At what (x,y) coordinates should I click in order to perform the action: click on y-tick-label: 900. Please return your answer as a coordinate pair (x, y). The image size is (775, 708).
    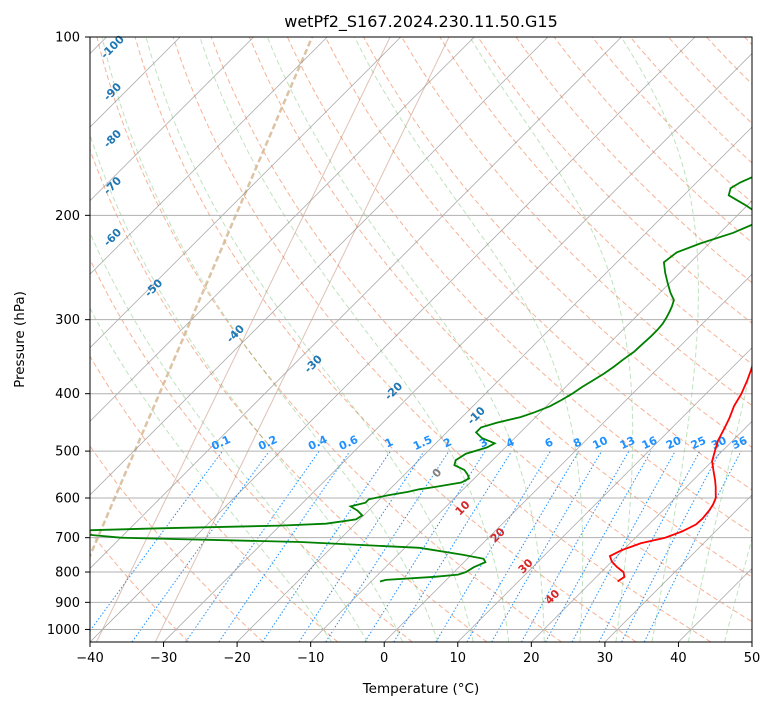
    Looking at the image, I should click on (67, 603).